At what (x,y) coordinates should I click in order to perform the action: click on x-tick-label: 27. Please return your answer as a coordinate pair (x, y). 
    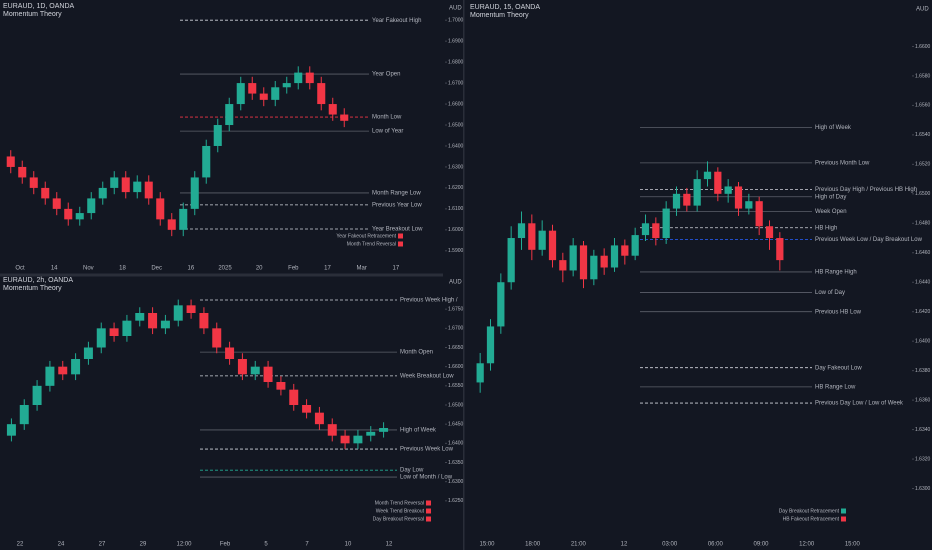
    Looking at the image, I should click on (102, 545).